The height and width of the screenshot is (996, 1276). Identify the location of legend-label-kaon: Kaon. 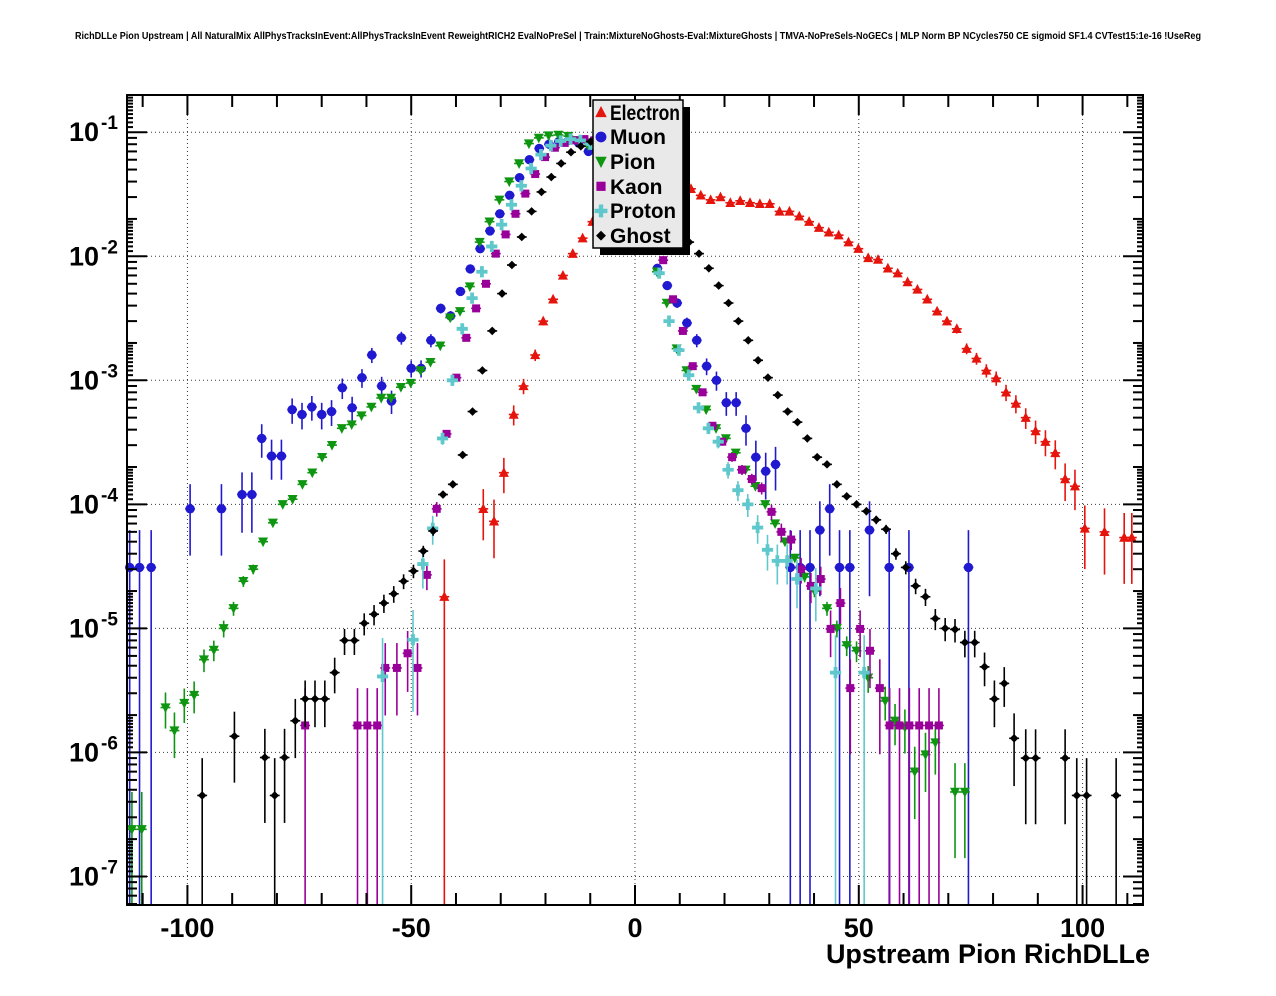
(636, 187).